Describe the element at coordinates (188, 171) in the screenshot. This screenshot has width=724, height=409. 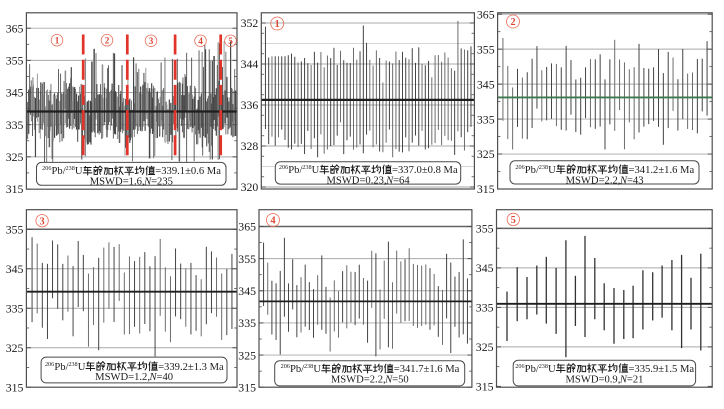
I see `svg-text: =339.1±0.6 Ma` at that location.